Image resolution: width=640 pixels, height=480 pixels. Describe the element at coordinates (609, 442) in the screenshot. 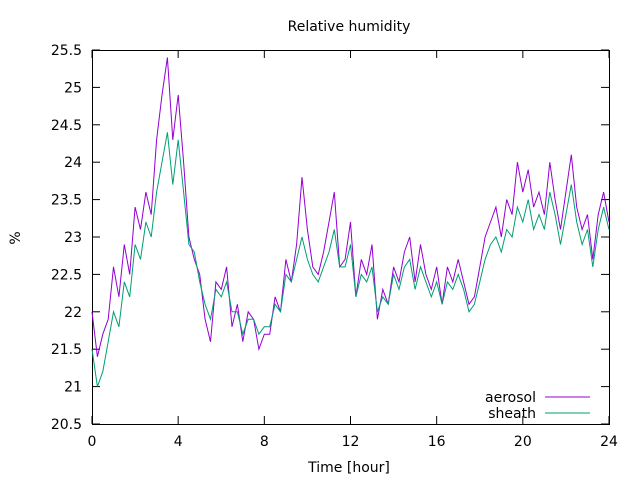

I see `x-tick-label: 24` at that location.